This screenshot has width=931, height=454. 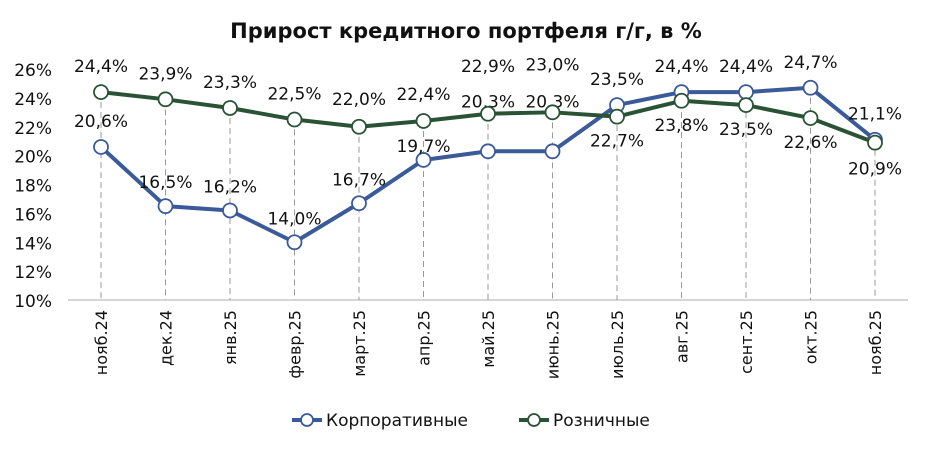 I want to click on data-label: 23,0%, so click(x=552, y=65).